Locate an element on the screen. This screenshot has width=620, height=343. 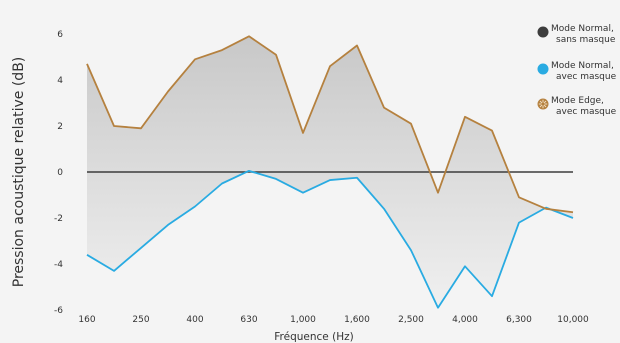
y-tick-label: -6 is located at coordinates (58, 311).